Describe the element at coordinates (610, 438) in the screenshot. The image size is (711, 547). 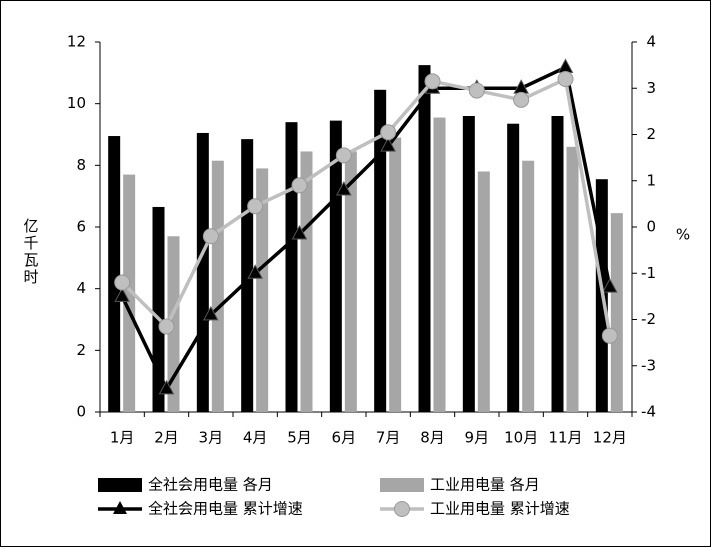
I see `x-tick-label: 12月` at that location.